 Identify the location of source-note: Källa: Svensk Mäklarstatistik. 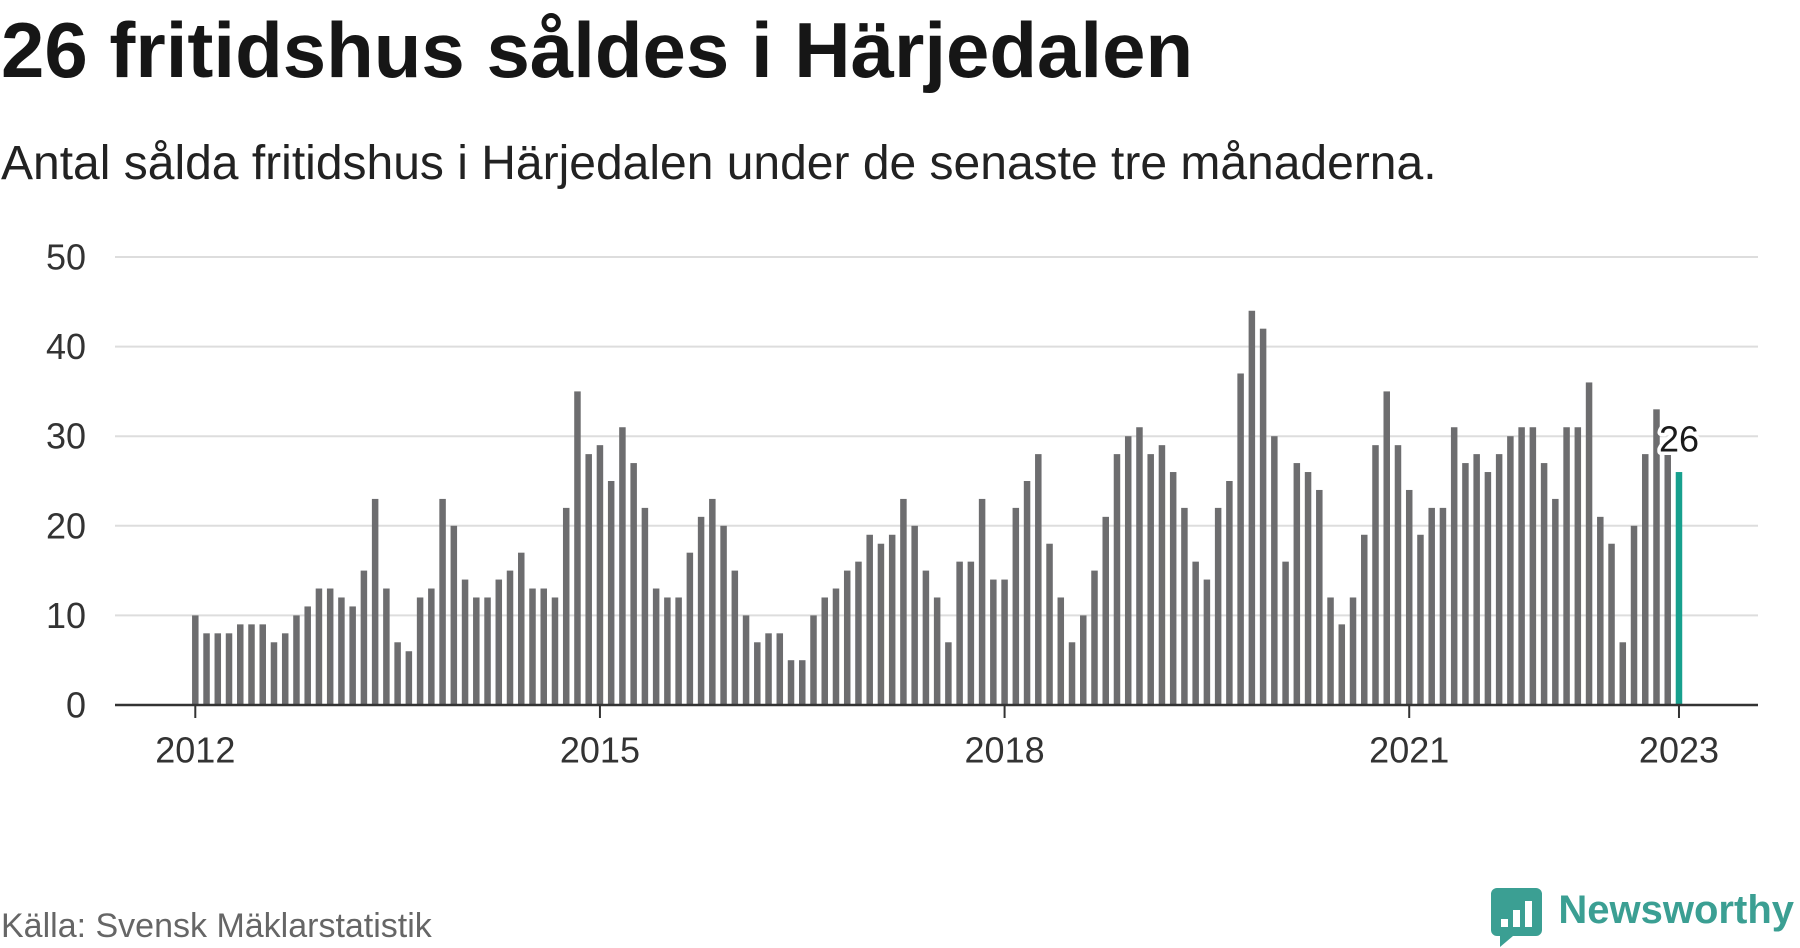
(216, 926).